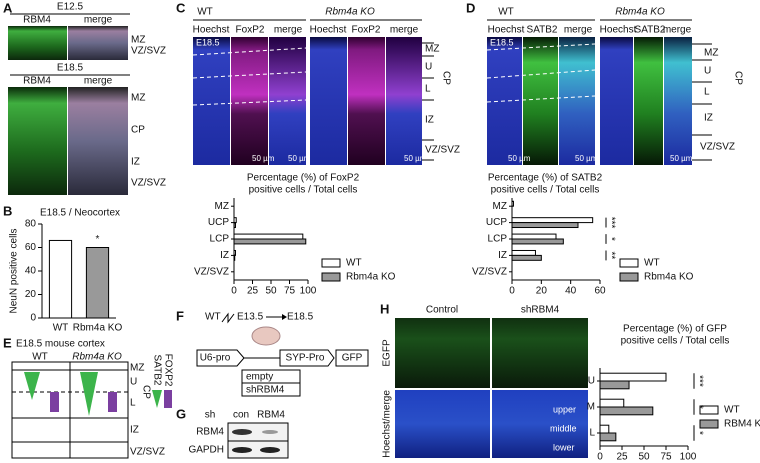  Describe the element at coordinates (506, 30) in the screenshot. I see `column-label: Hoechst` at that location.